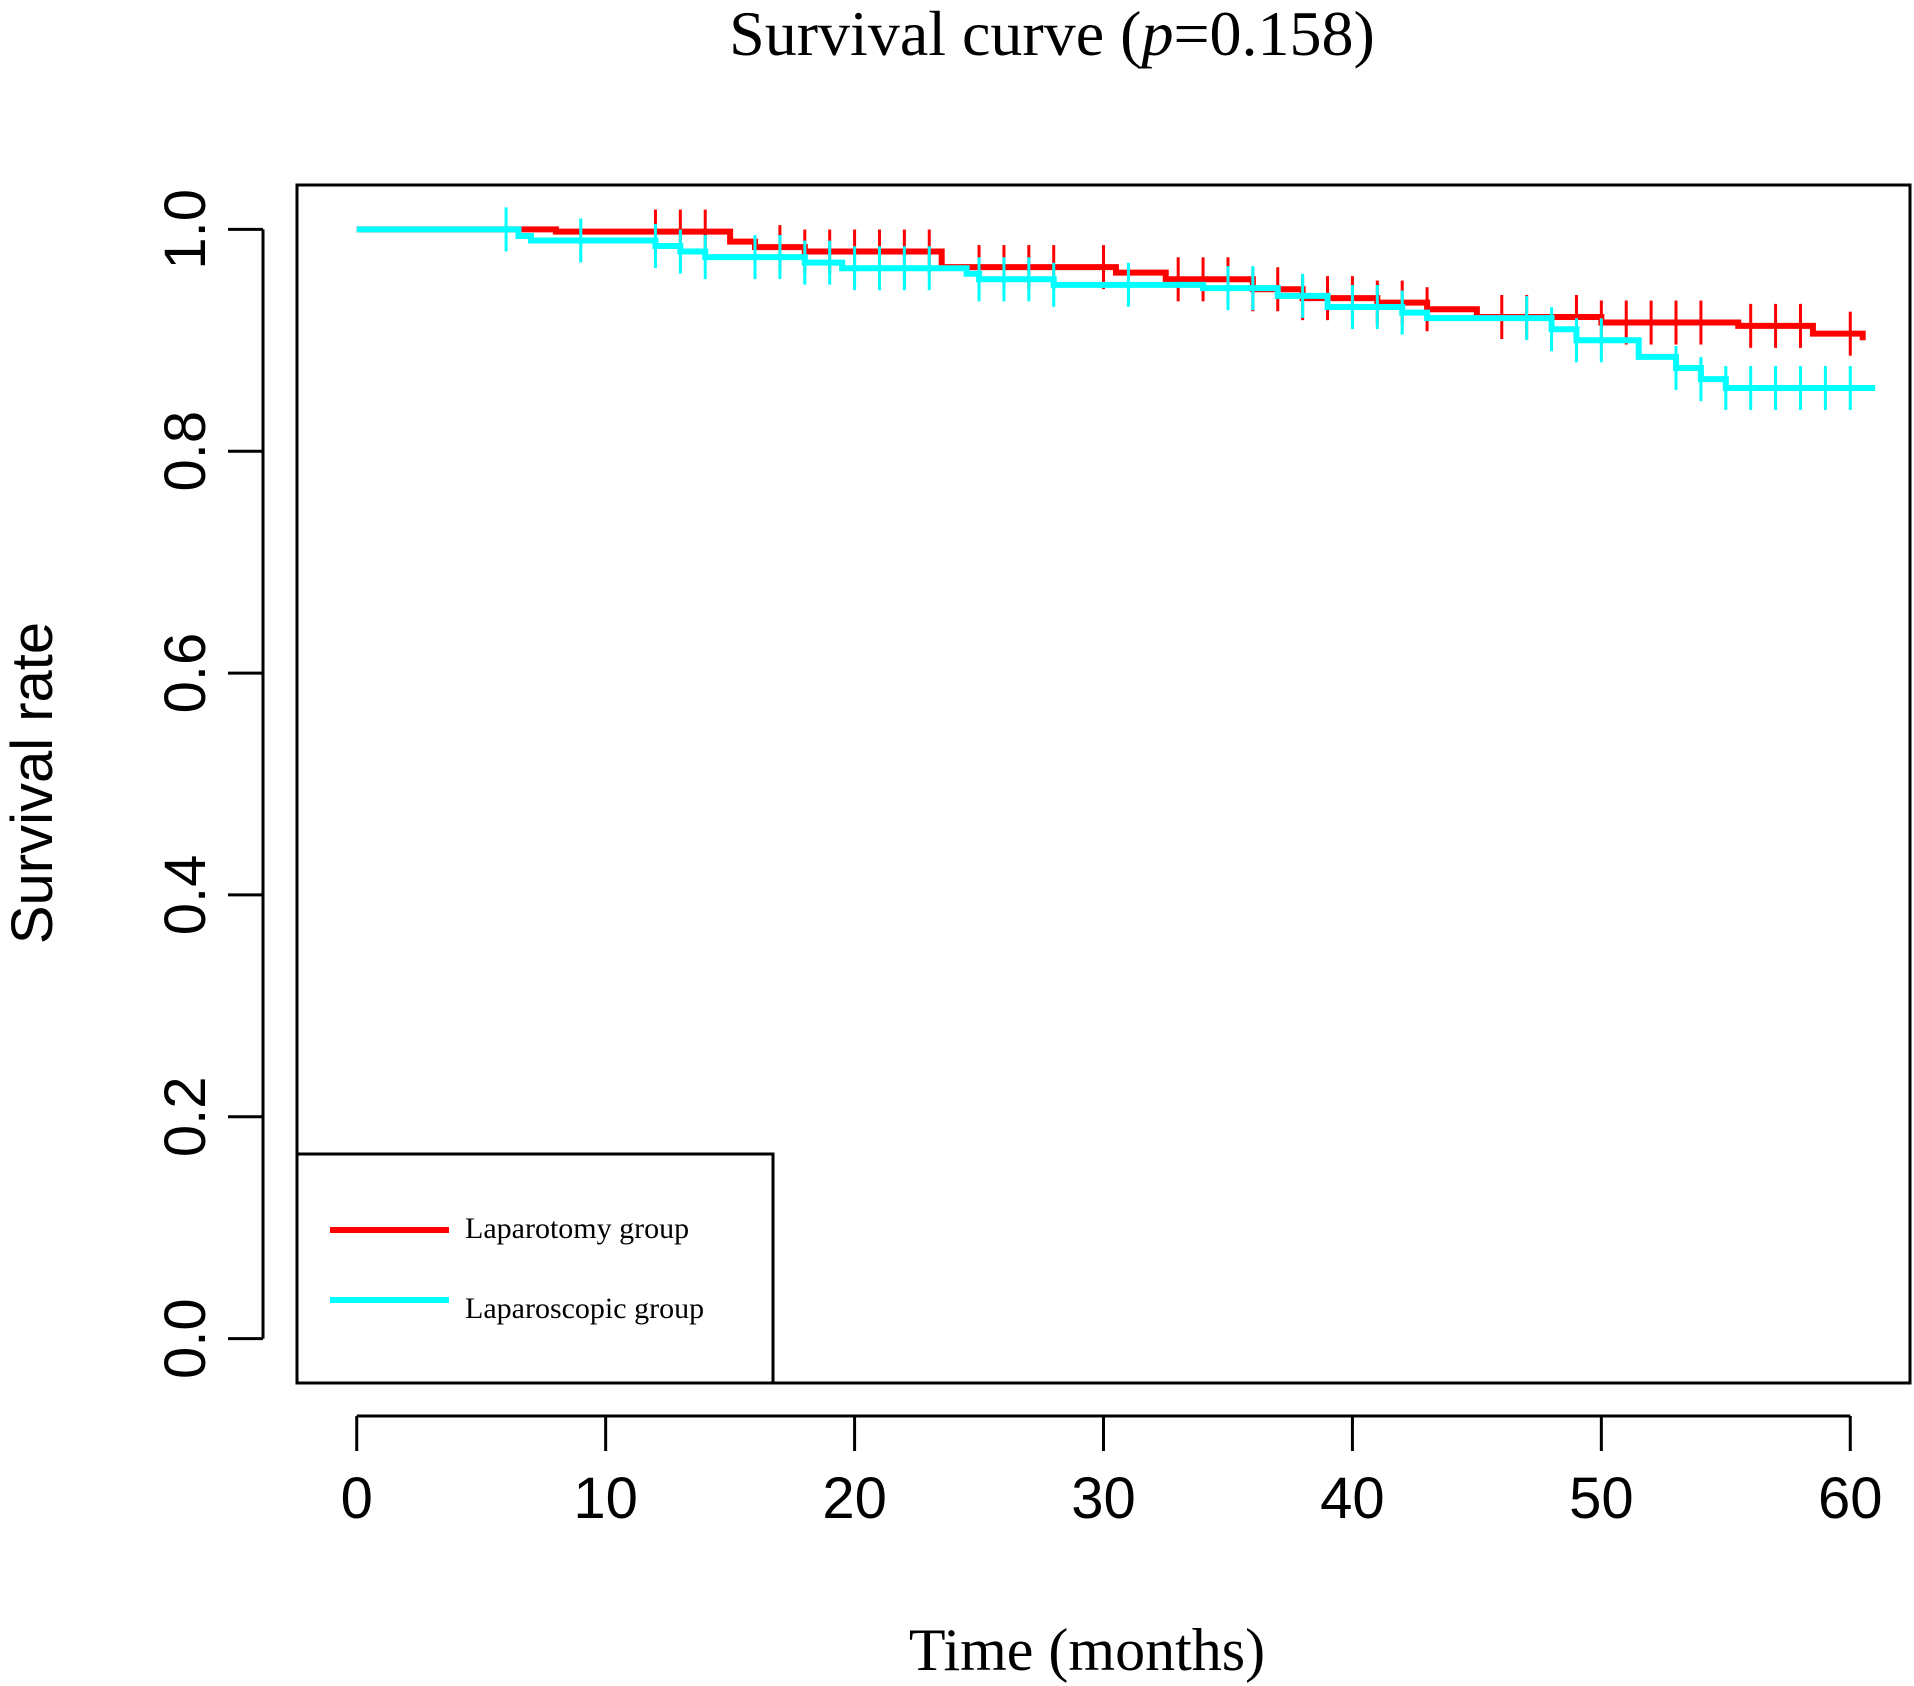  Describe the element at coordinates (185, 1338) in the screenshot. I see `y-tick-label: 0.0` at that location.